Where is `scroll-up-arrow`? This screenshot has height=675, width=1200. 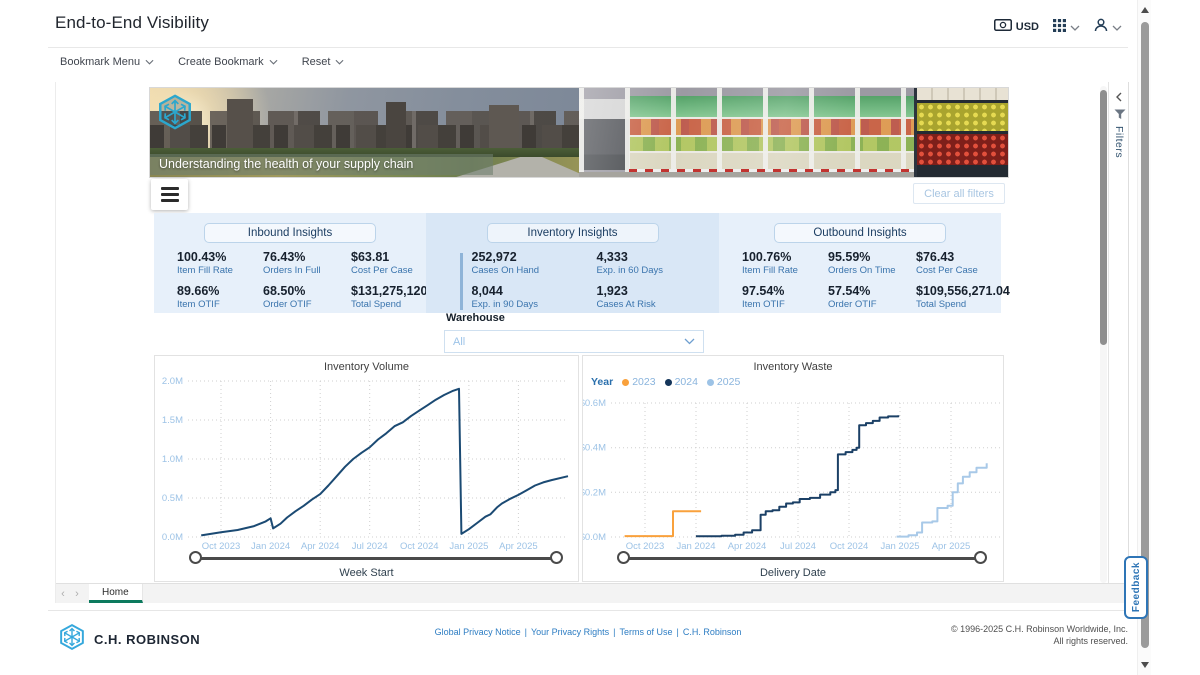
scroll-up-arrow is located at coordinates (1145, 10).